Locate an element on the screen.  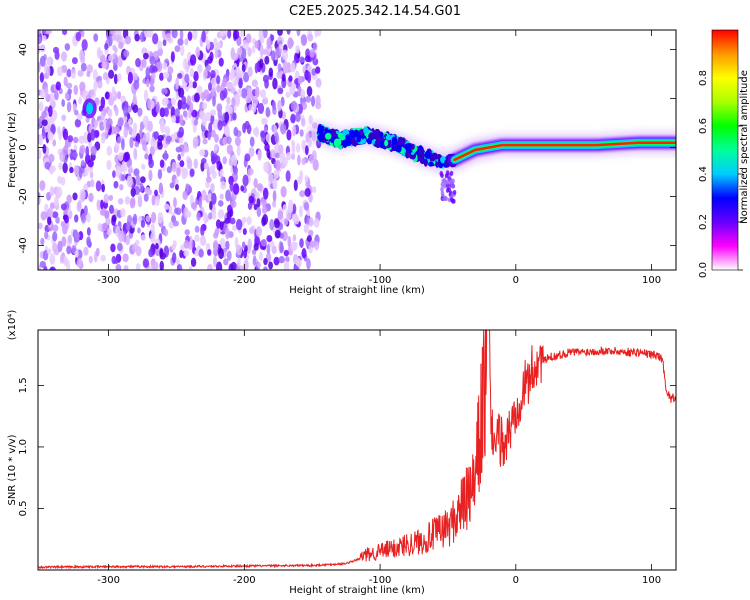
snr-y-multiplier: (x10⁴) is located at coordinates (12, 325).